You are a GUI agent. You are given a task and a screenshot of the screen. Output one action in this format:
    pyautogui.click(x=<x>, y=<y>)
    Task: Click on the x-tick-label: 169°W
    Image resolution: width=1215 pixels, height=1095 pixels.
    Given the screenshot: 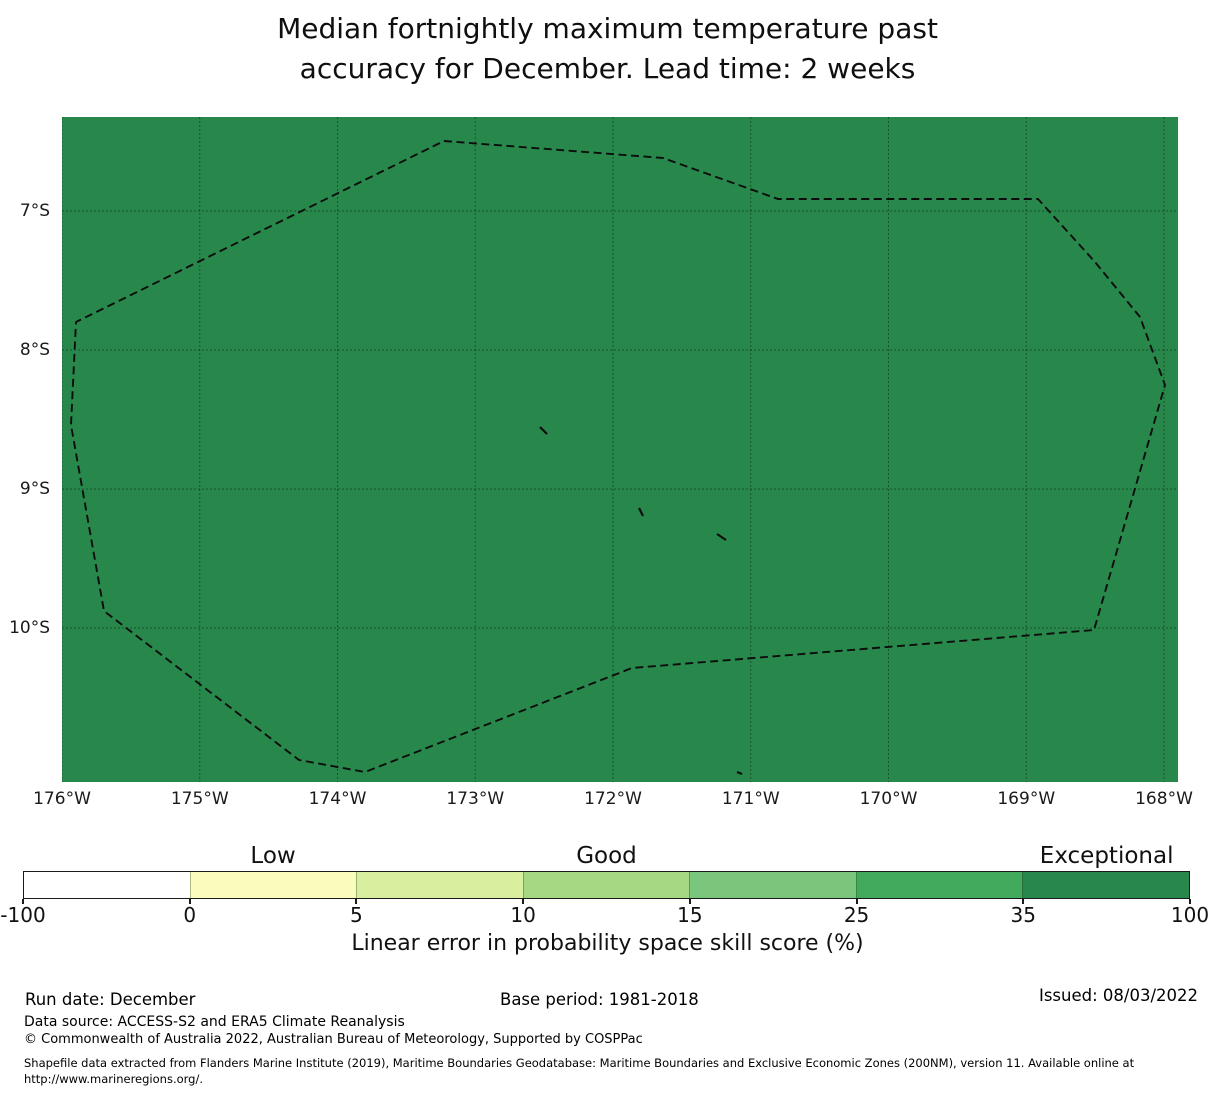 What is the action you would take?
    pyautogui.click(x=1026, y=799)
    